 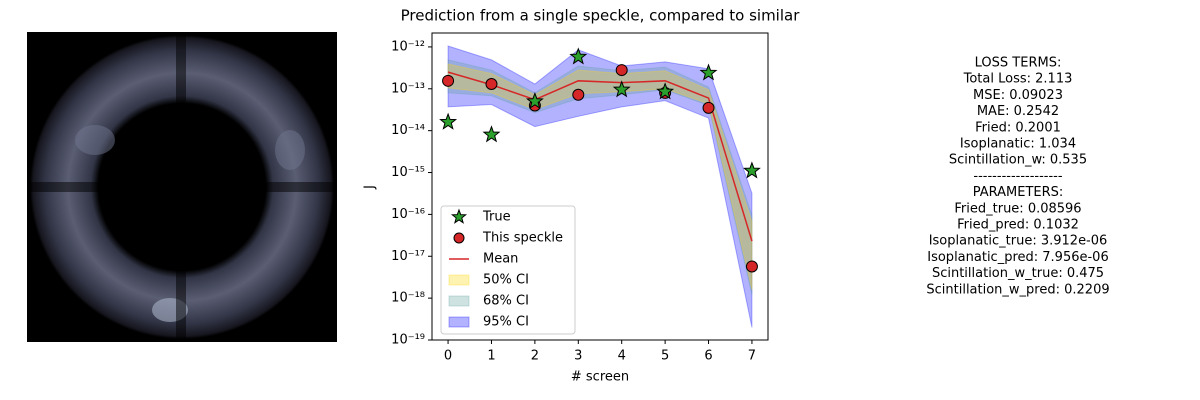 I want to click on panel-line: Scintillation_w_true: 0.475, so click(x=1018, y=273).